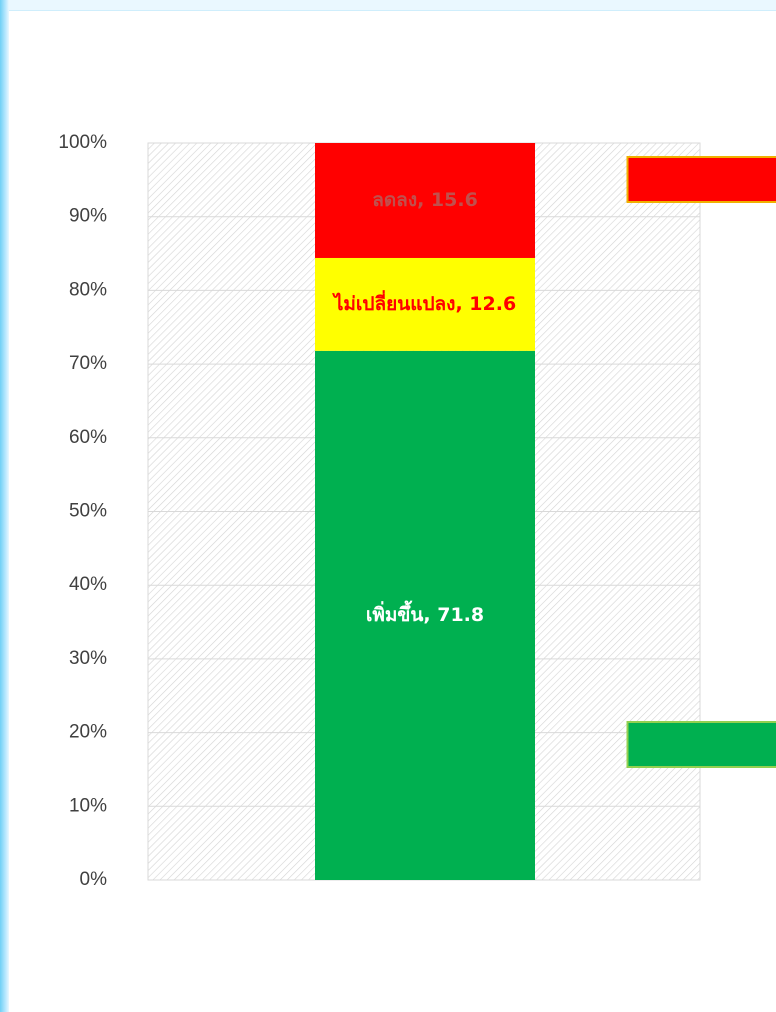 The width and height of the screenshot is (776, 1012). What do you see at coordinates (88, 289) in the screenshot?
I see `y-tick-label: 80%` at bounding box center [88, 289].